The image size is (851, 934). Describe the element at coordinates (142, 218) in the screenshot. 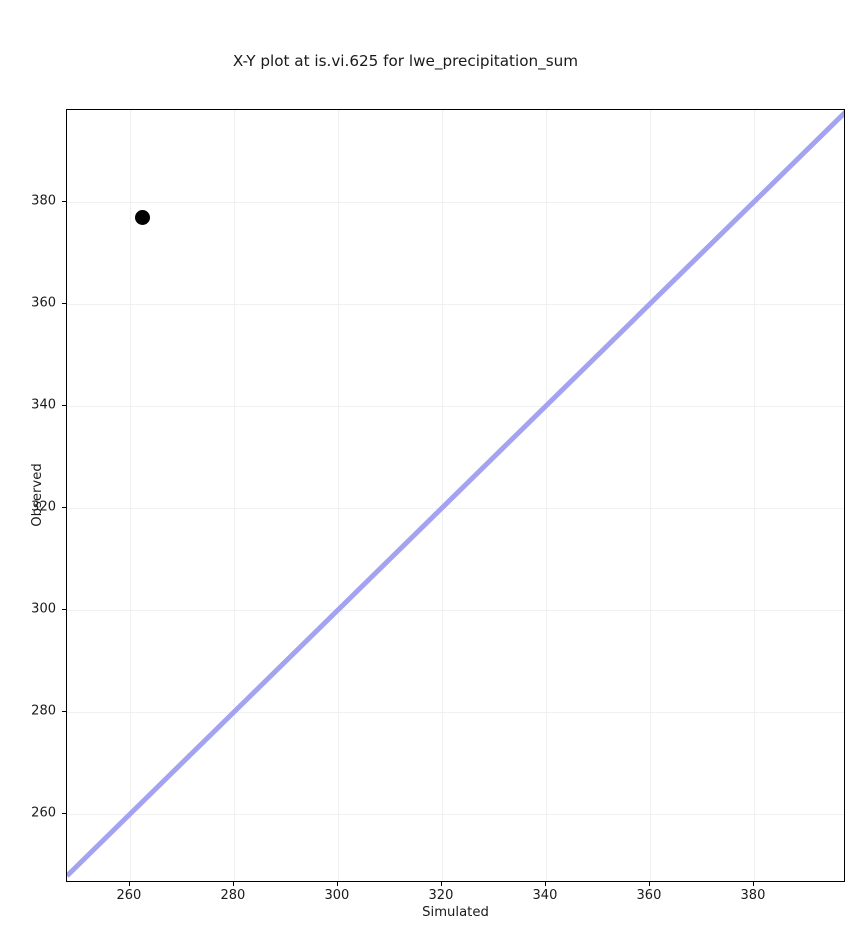

I see `data-point` at that location.